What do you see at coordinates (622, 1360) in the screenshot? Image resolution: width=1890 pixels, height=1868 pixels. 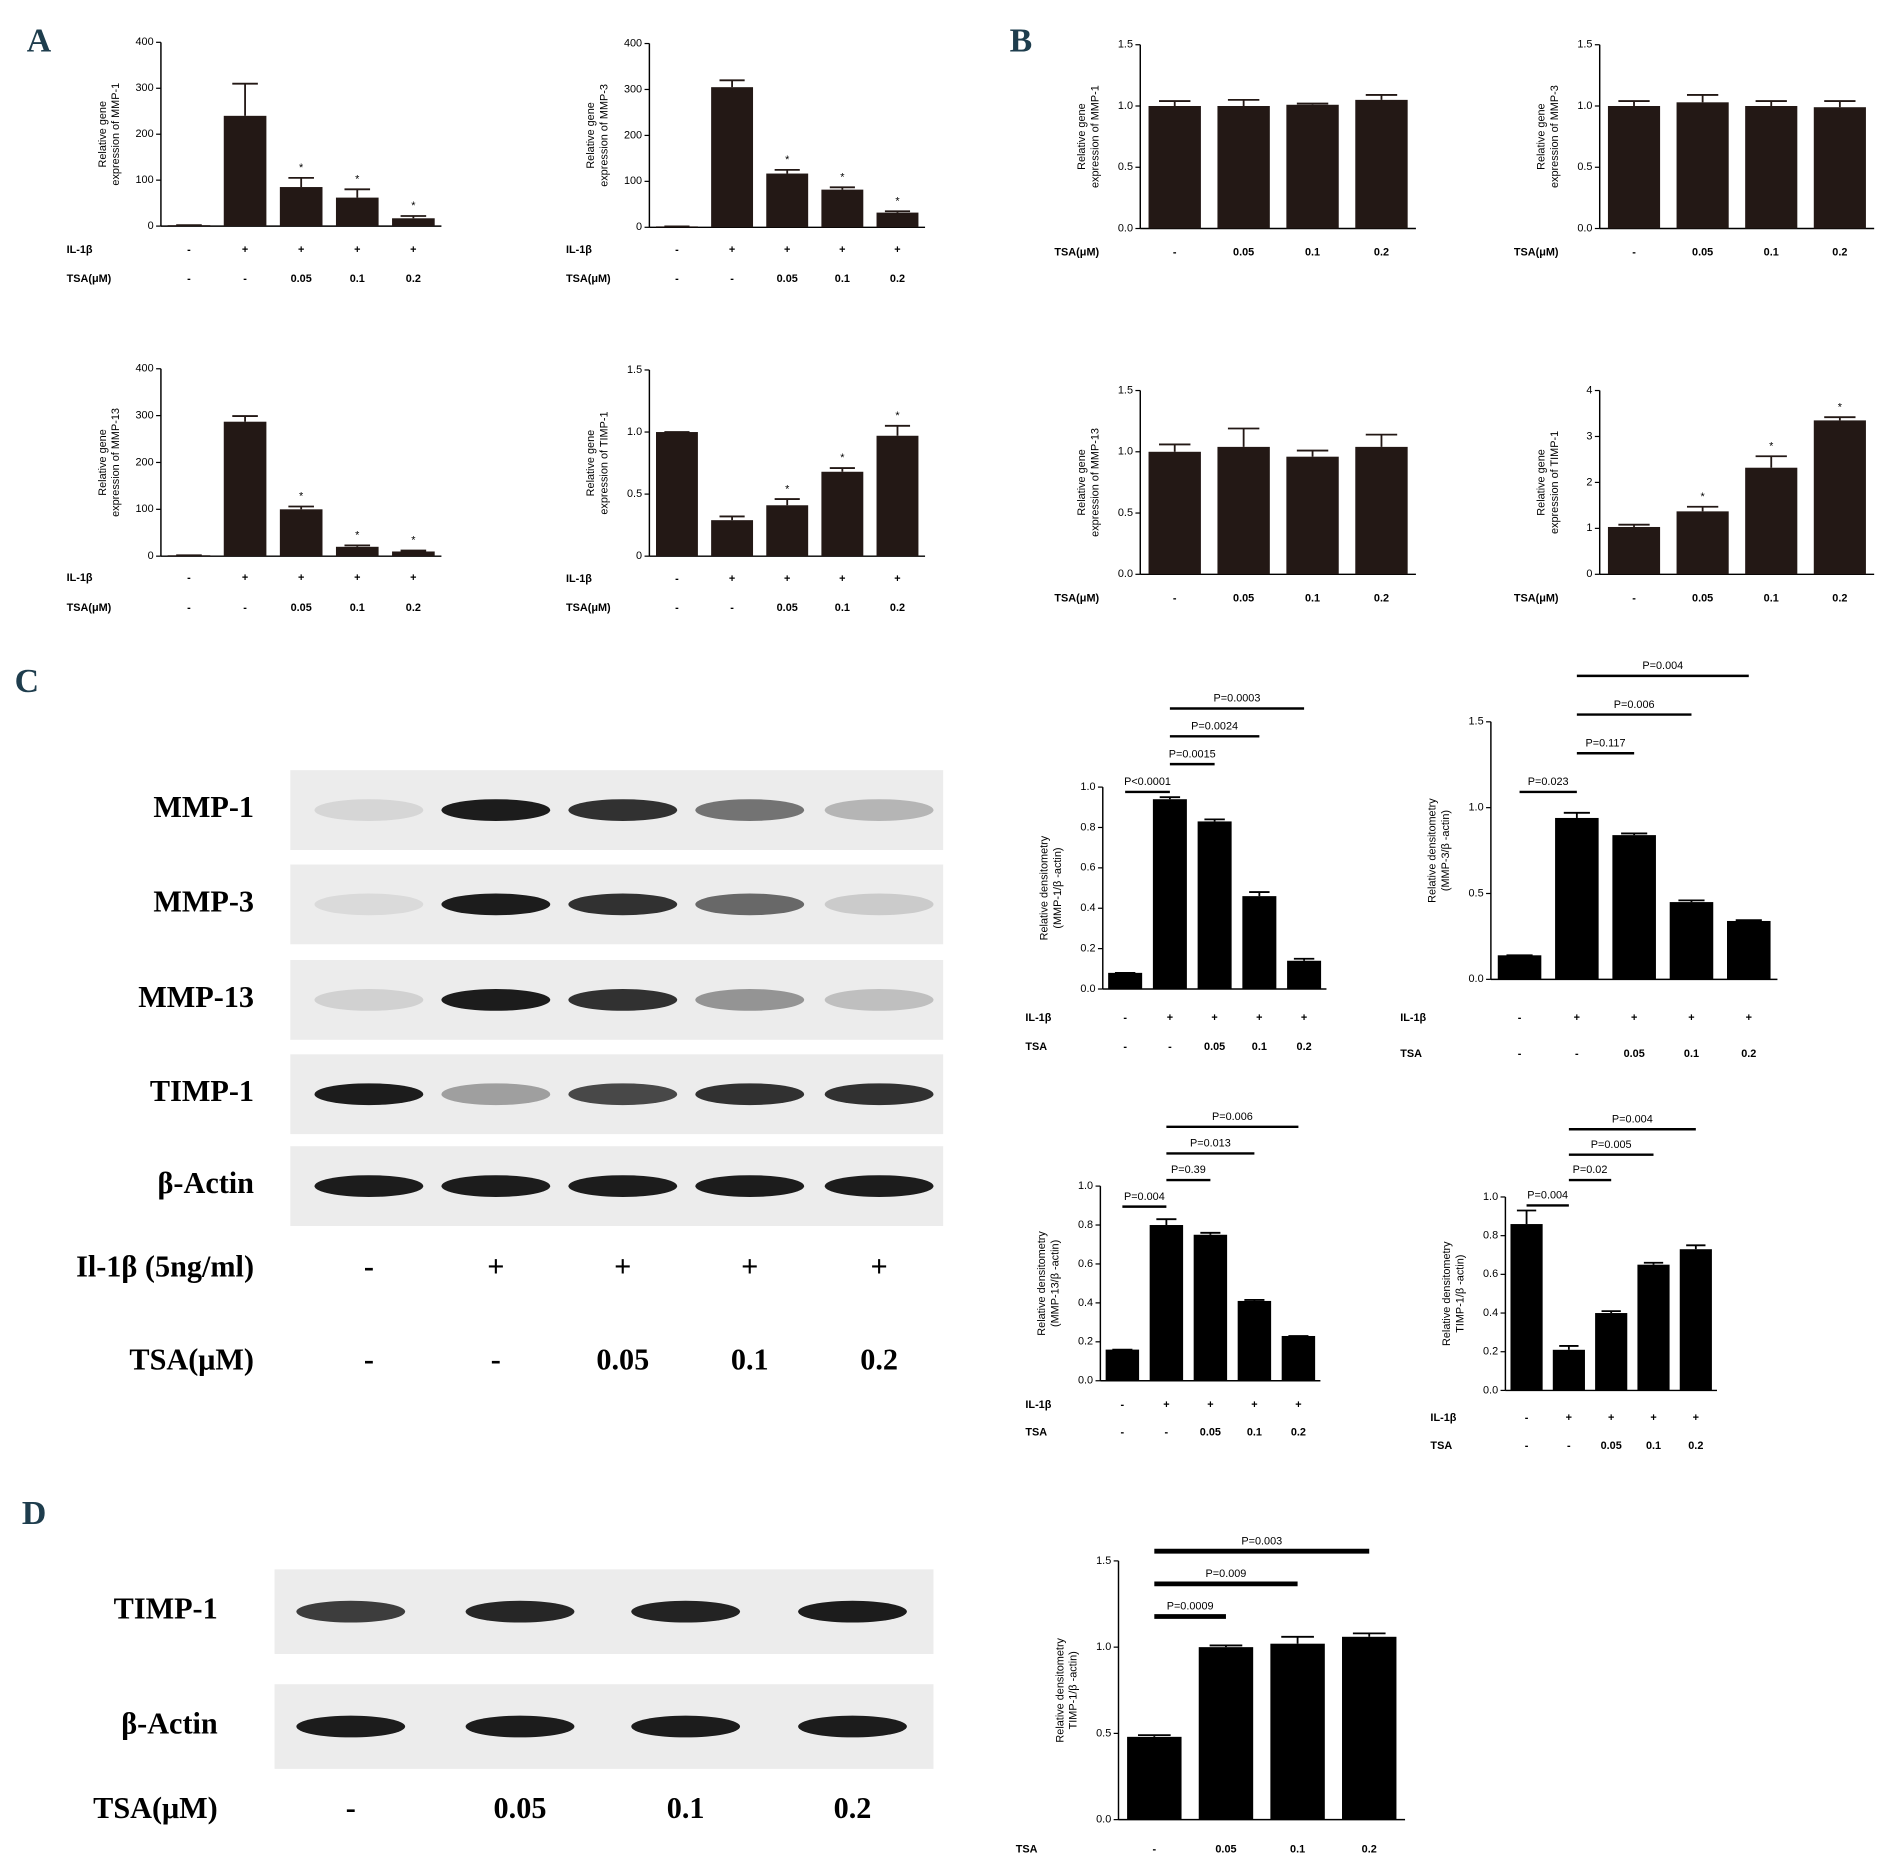 I see `treatment-label: 0.05` at bounding box center [622, 1360].